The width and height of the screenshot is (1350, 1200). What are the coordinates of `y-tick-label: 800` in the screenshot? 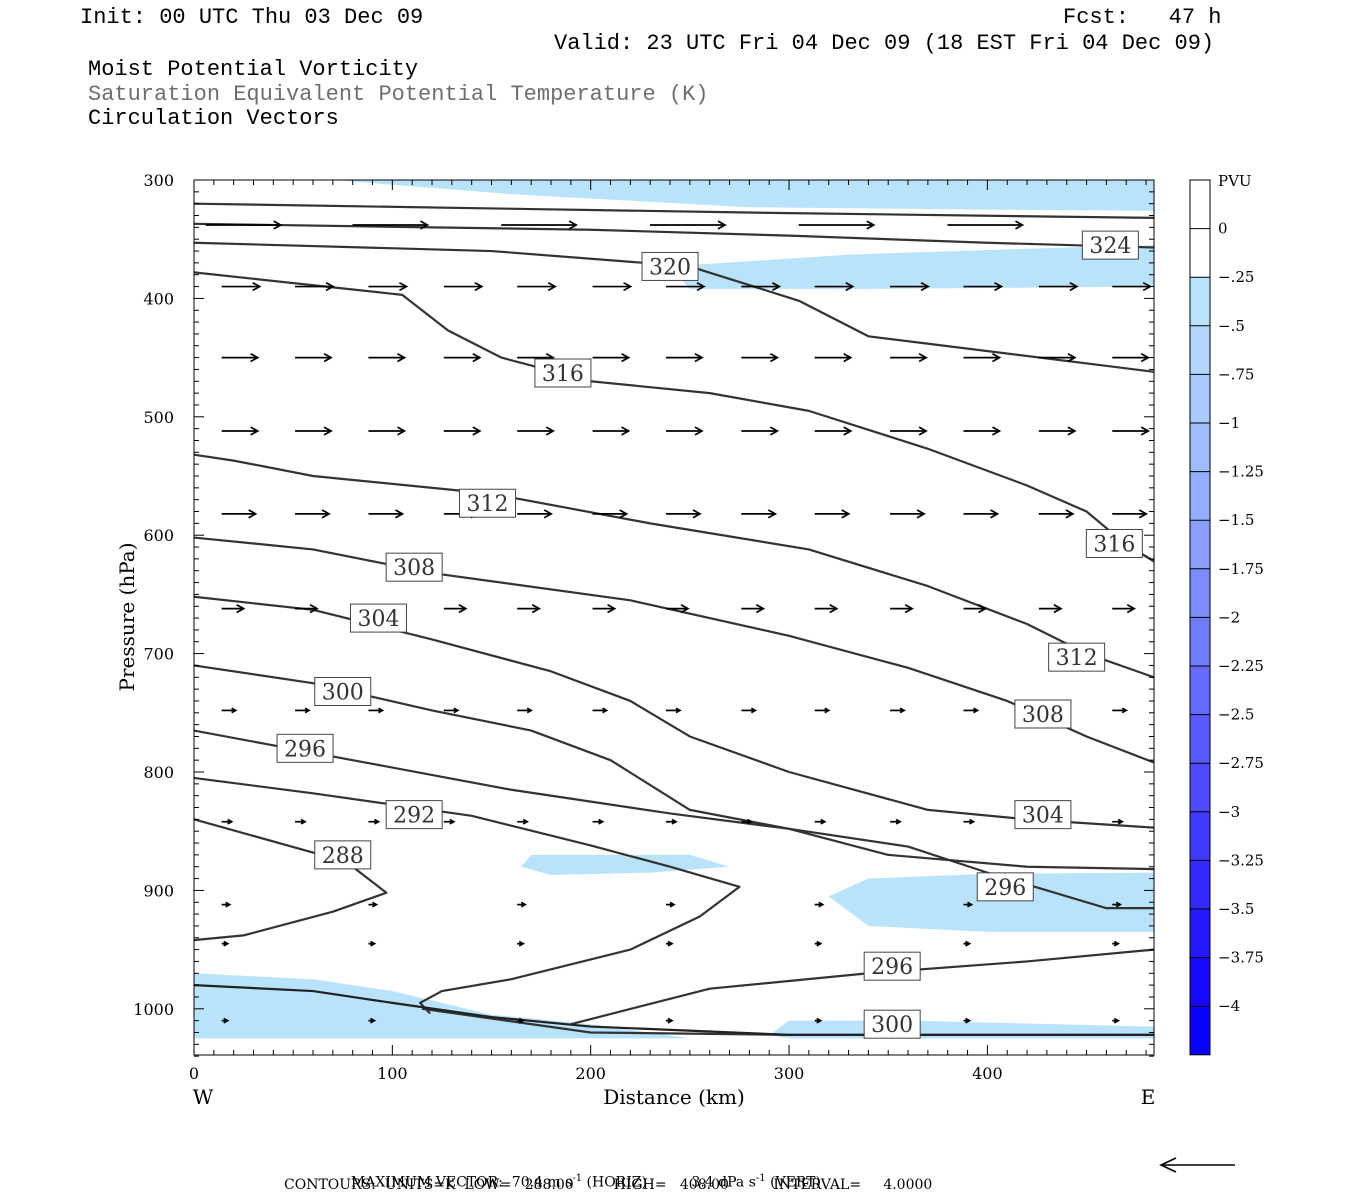 It's located at (158, 772).